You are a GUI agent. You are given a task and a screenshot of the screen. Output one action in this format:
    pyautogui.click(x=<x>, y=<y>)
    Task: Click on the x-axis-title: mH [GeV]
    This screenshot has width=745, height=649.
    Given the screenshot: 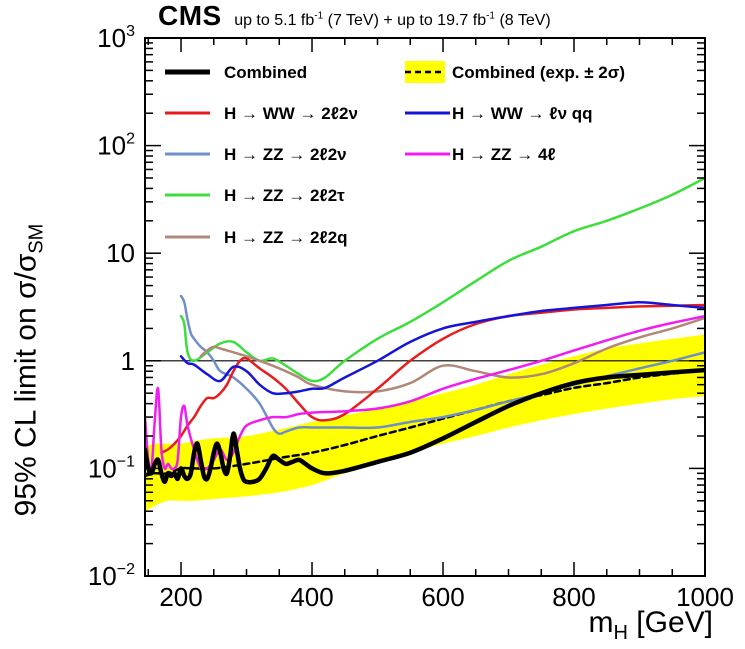 What is the action you would take?
    pyautogui.click(x=651, y=625)
    